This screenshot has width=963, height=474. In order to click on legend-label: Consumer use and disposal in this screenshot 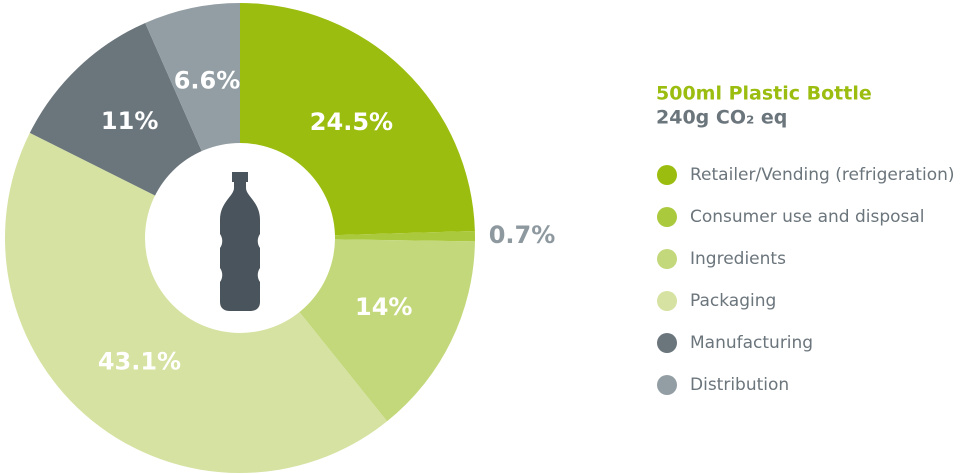, I will do `click(807, 217)`.